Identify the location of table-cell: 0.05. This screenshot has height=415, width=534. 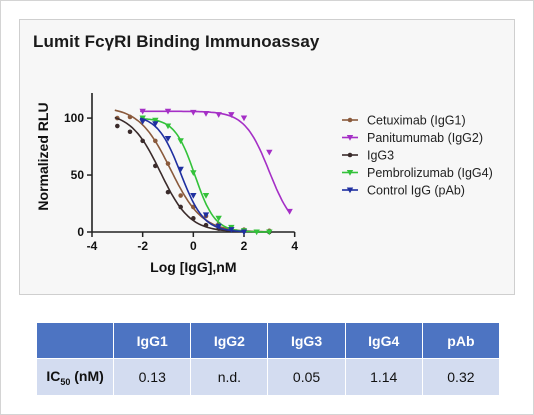
(306, 377).